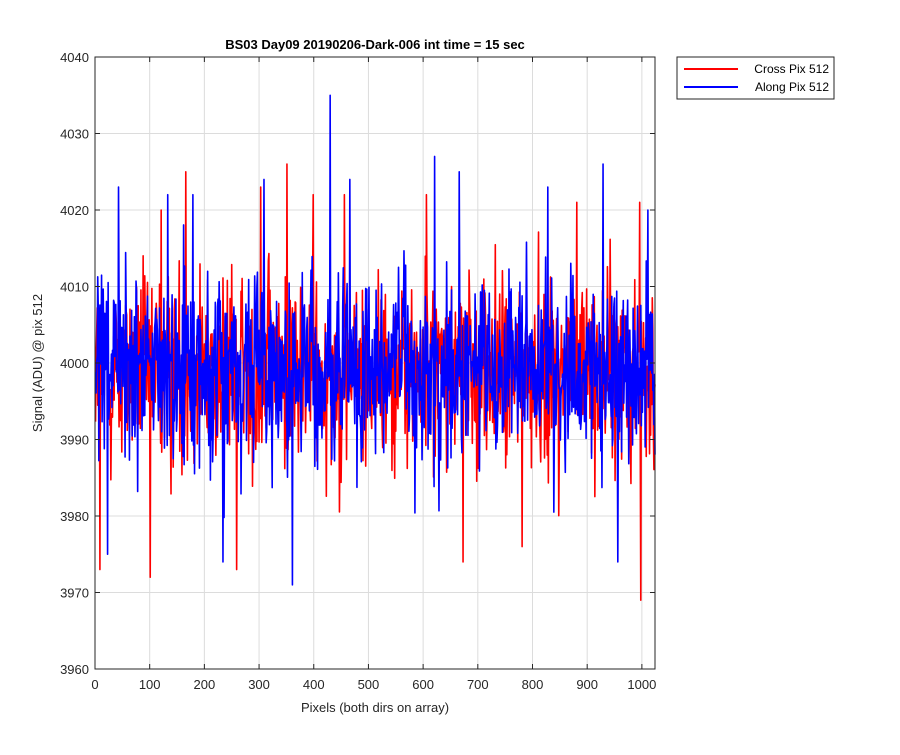 The width and height of the screenshot is (900, 755). What do you see at coordinates (74, 57) in the screenshot?
I see `y-tick-label: 4040` at bounding box center [74, 57].